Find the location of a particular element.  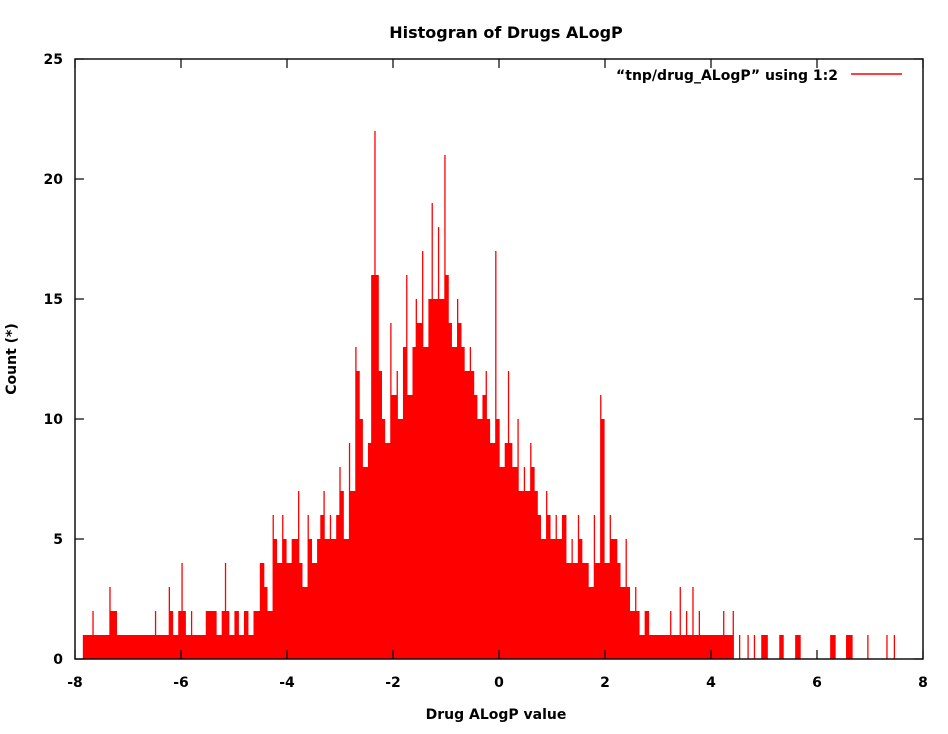

x-tick-label: 0 is located at coordinates (499, 683).